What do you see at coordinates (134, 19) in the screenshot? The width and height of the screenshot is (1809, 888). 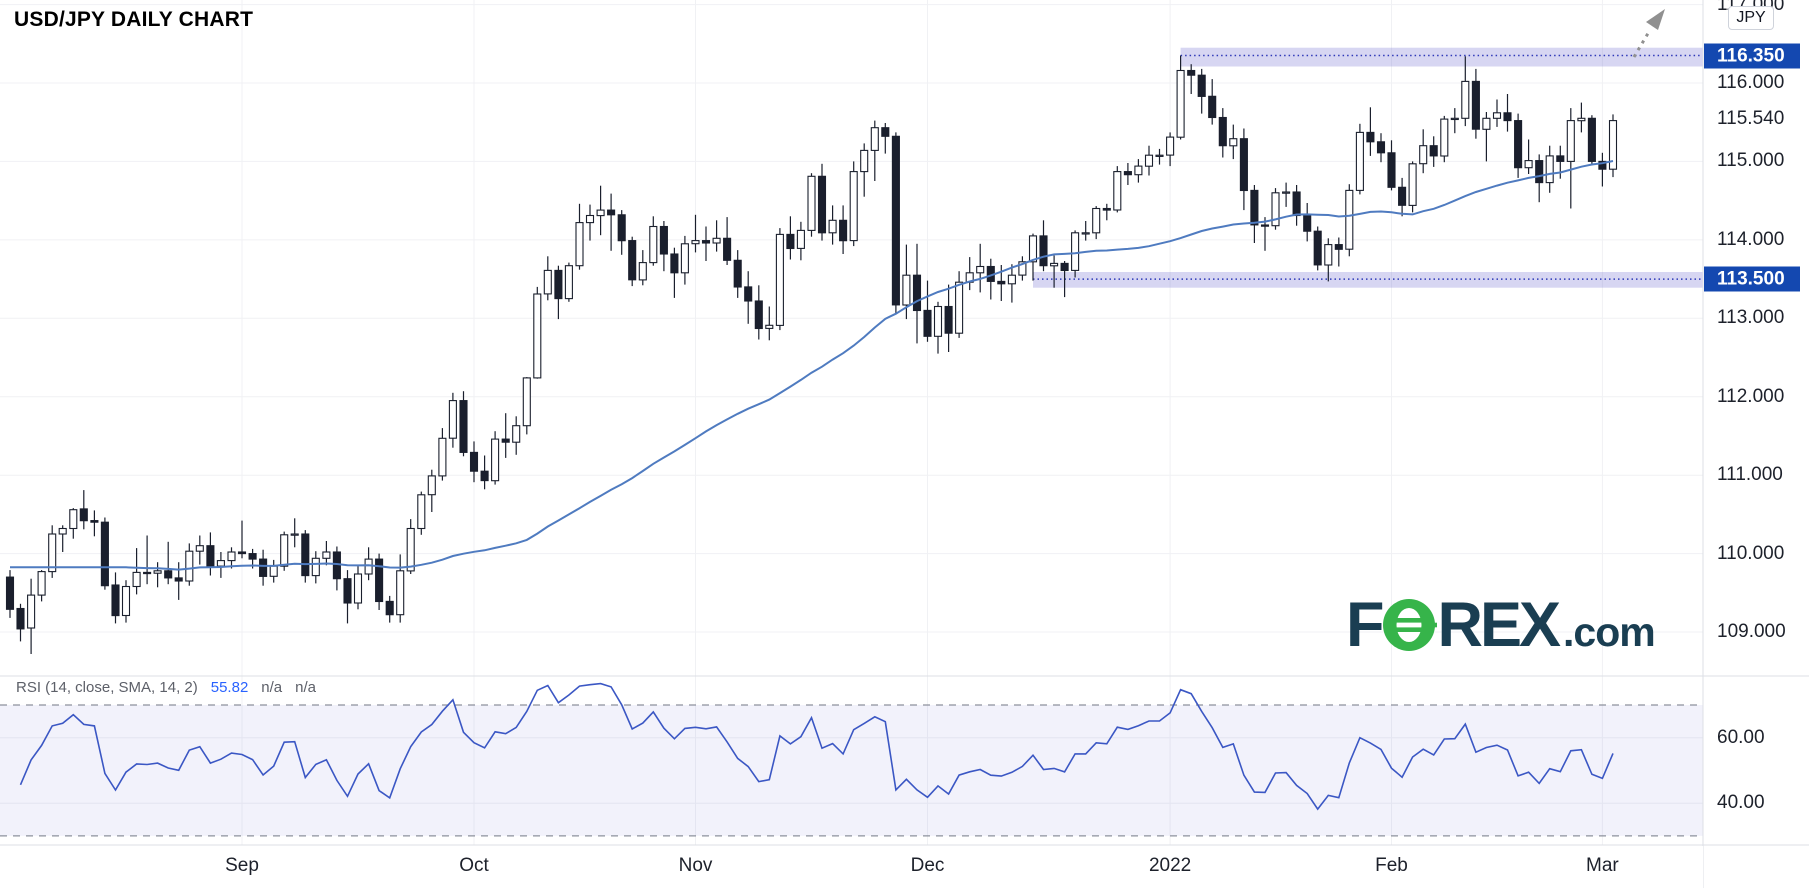 I see `page-title: USD/JPY DAILY CHART` at bounding box center [134, 19].